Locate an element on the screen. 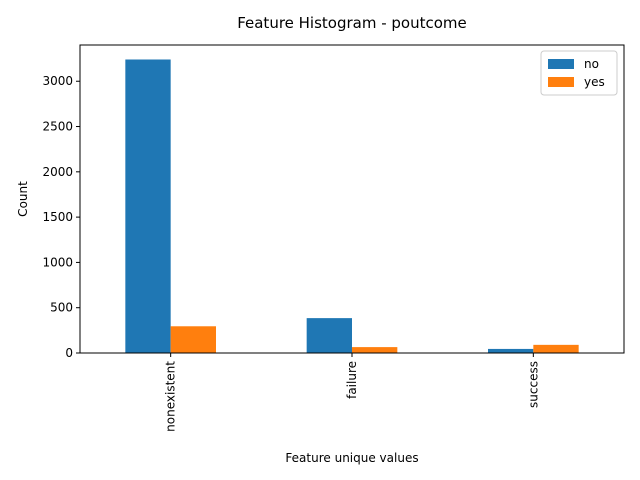 The height and width of the screenshot is (480, 640). legend: no yes is located at coordinates (579, 73).